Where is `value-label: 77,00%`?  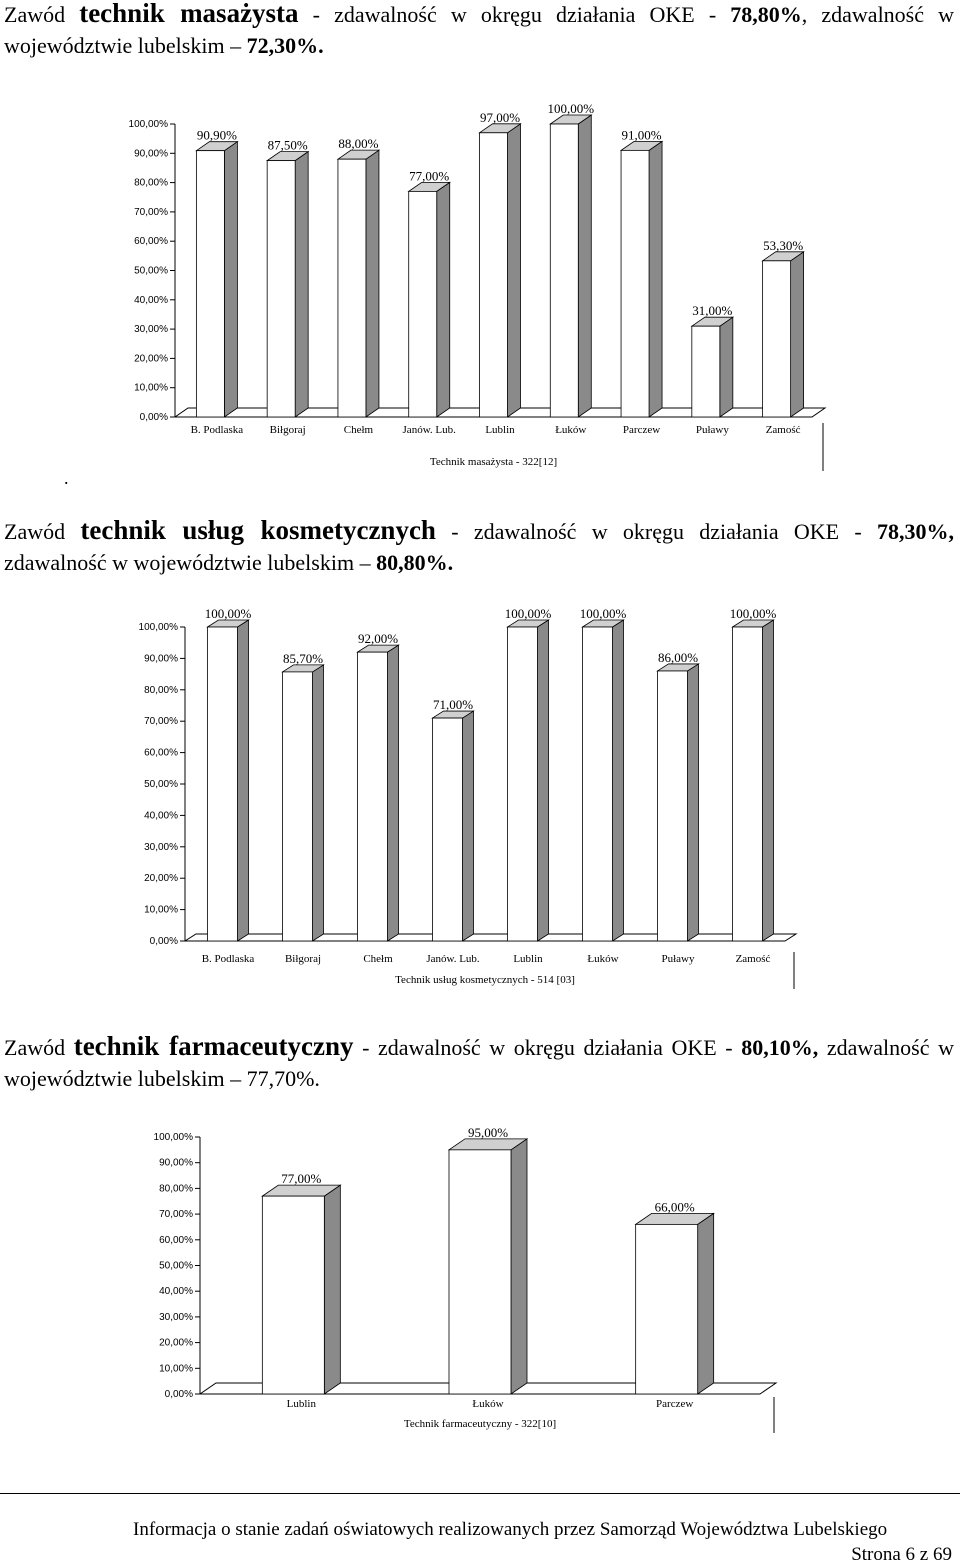
value-label: 77,00% is located at coordinates (429, 175).